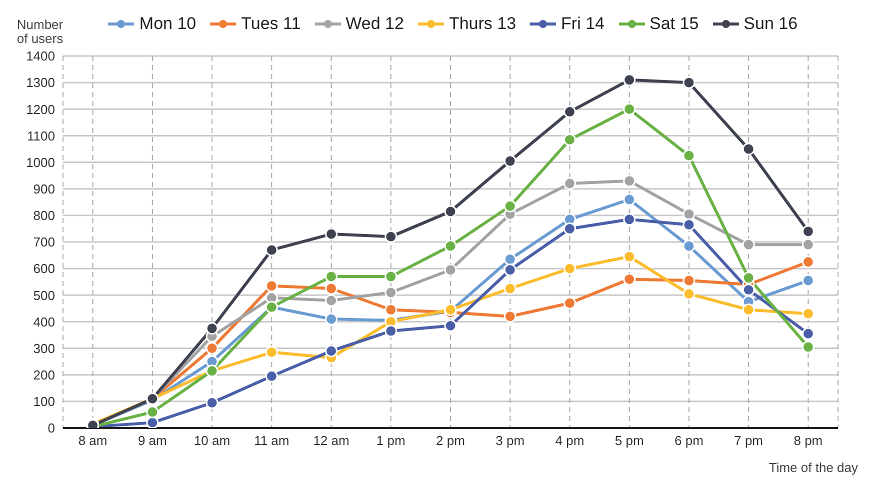 Image resolution: width=869 pixels, height=488 pixels. I want to click on y-tick-label: 500, so click(44, 295).